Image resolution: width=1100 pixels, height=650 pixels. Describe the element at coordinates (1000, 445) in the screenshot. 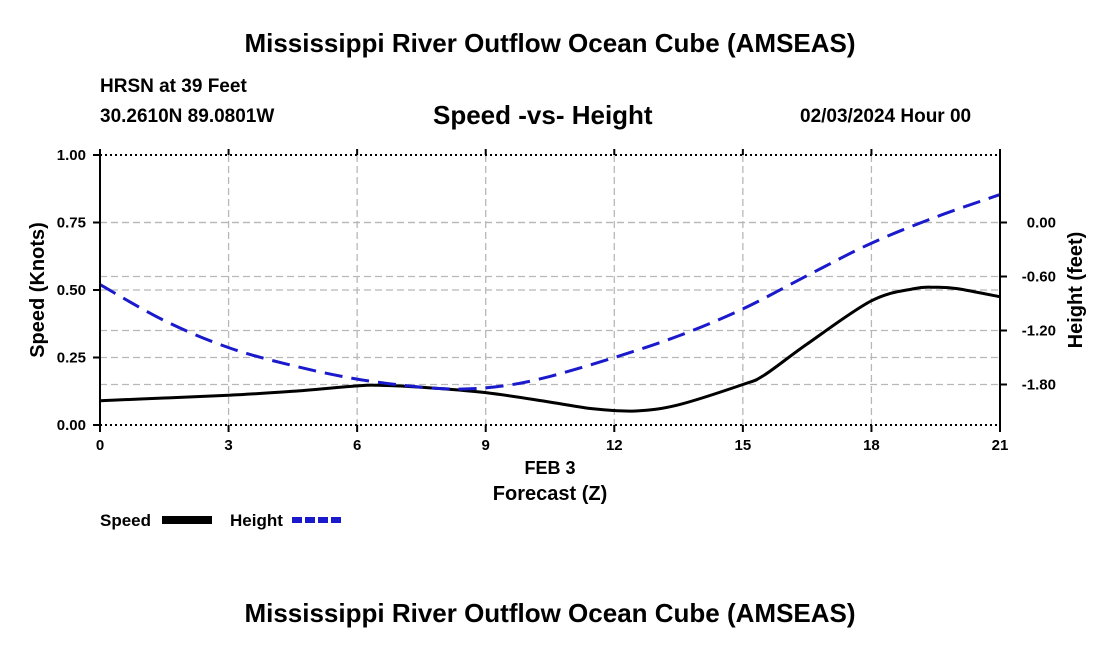

I see `x-tick-label: 21` at that location.